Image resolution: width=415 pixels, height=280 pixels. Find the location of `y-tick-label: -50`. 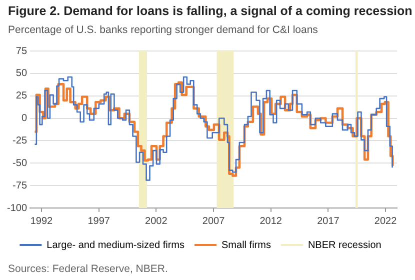

y-tick-label: -50 is located at coordinates (20, 163).